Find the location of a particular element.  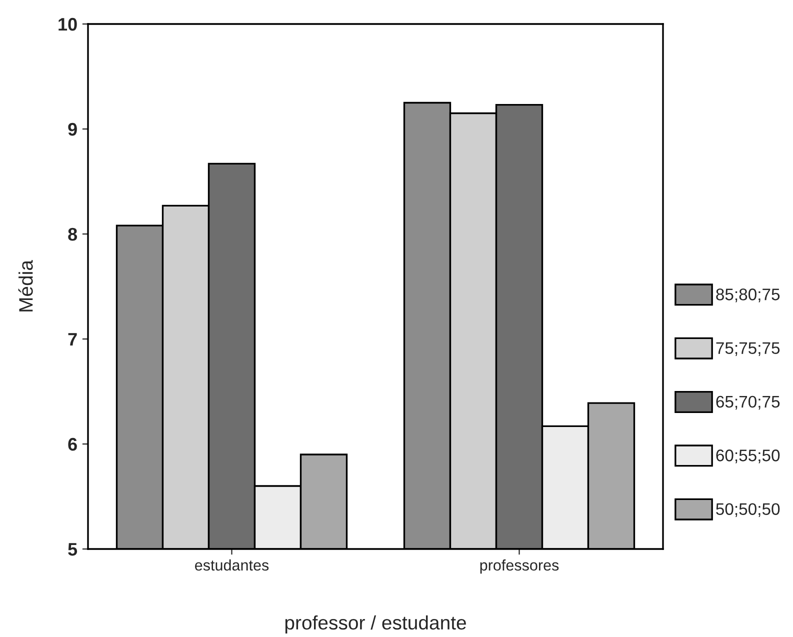

y-tick-label: 5 is located at coordinates (73, 549).